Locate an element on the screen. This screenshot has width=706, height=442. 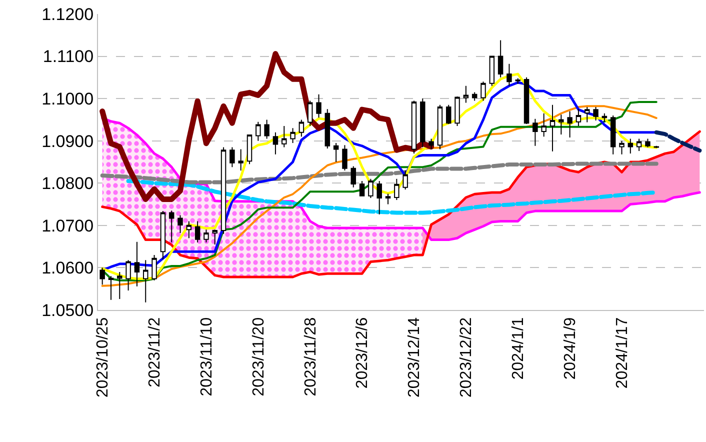
x-tick-label: 2023/11/20 is located at coordinates (259, 356).